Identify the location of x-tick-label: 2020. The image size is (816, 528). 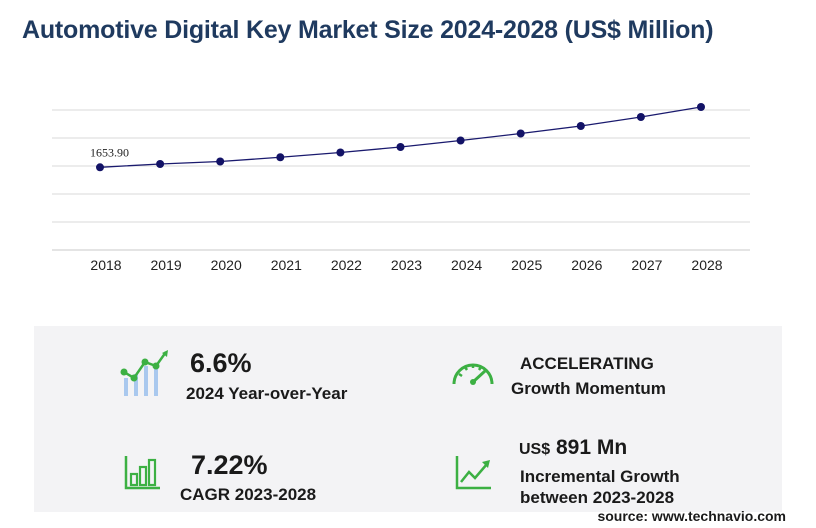
(226, 265).